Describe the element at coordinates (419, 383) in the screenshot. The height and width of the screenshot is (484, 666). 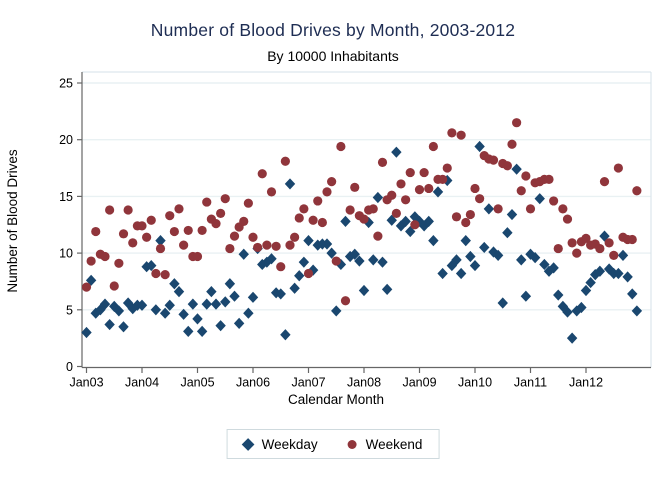
I see `x-tick-label: Jan09` at that location.